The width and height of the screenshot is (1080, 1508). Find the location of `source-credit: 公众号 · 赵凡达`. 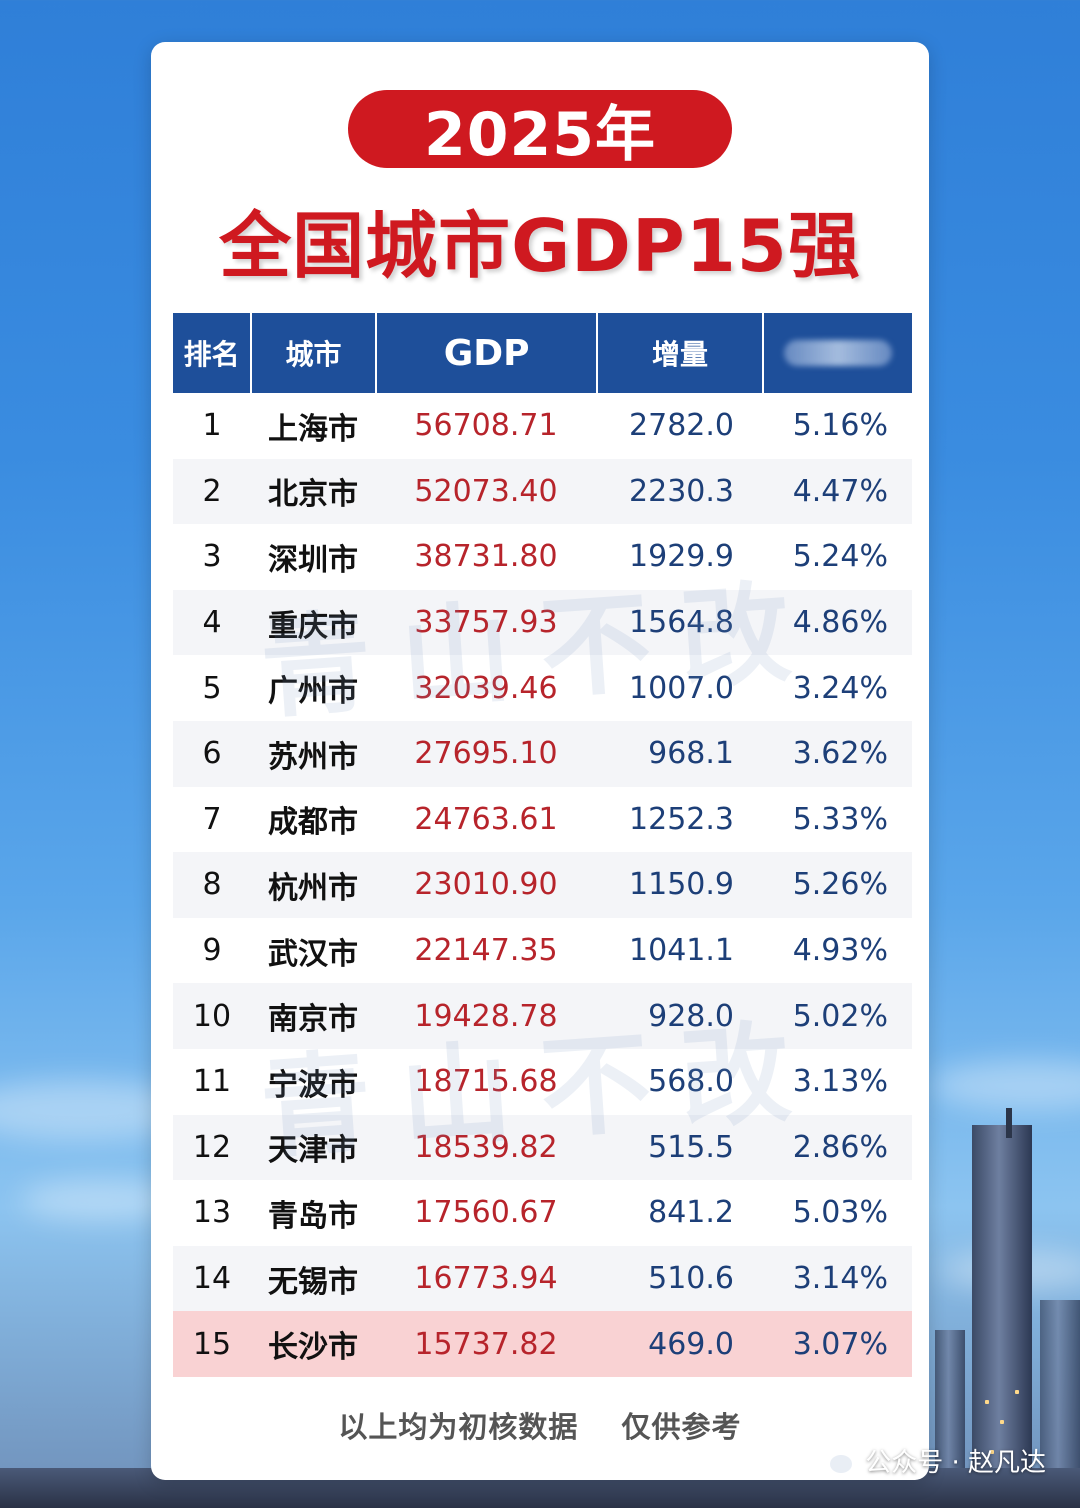

source-credit: 公众号 · 赵凡达 is located at coordinates (931, 1460).